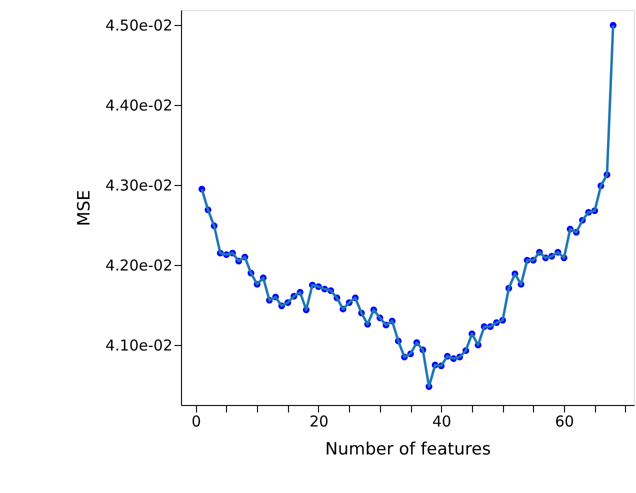 The width and height of the screenshot is (636, 493). Describe the element at coordinates (196, 421) in the screenshot. I see `x-tick-label: 0` at that location.